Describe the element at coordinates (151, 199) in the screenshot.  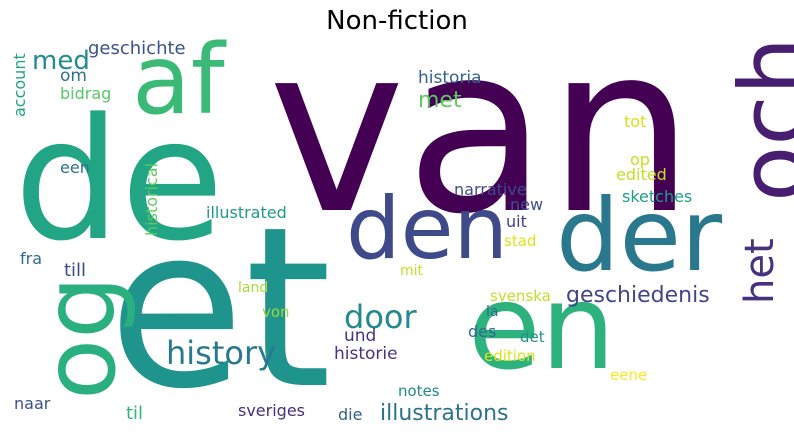
I see `word-historical: historical` at that location.